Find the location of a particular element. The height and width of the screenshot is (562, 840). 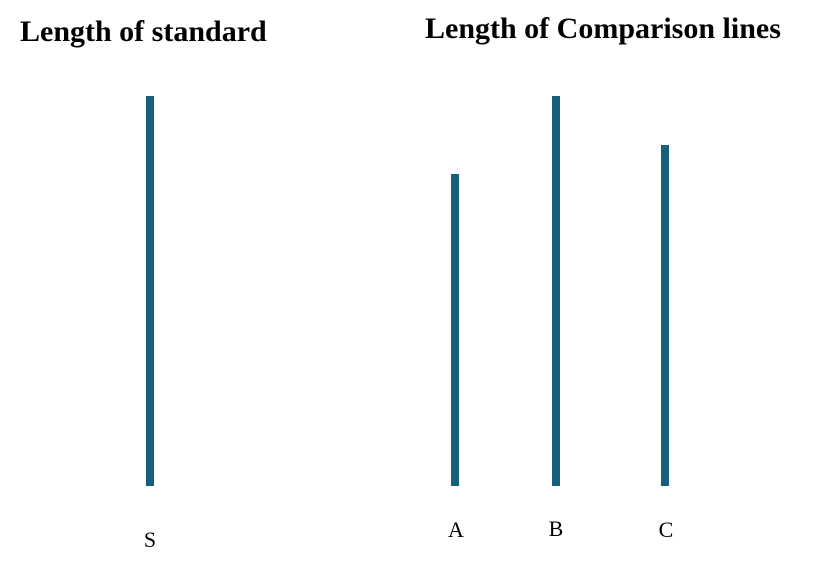

comparison-line-a is located at coordinates (455, 330).